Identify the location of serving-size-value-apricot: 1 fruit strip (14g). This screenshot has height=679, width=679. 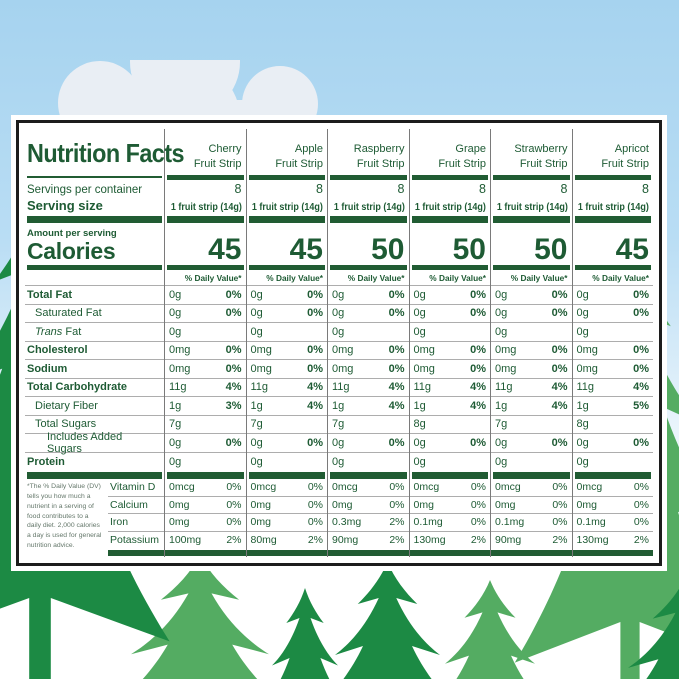
(613, 206).